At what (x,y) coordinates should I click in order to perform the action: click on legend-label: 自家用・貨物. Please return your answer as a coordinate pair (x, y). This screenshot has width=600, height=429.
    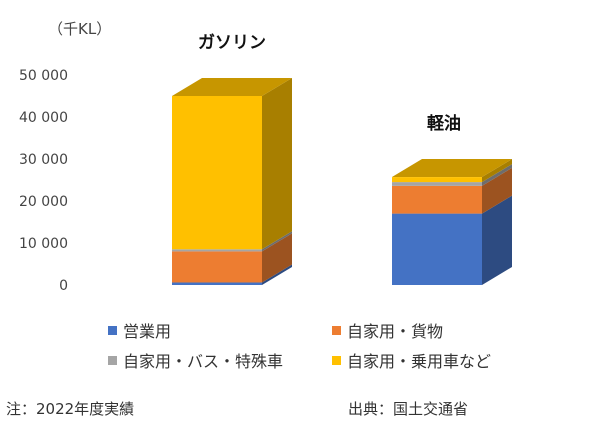
    Looking at the image, I should click on (395, 331).